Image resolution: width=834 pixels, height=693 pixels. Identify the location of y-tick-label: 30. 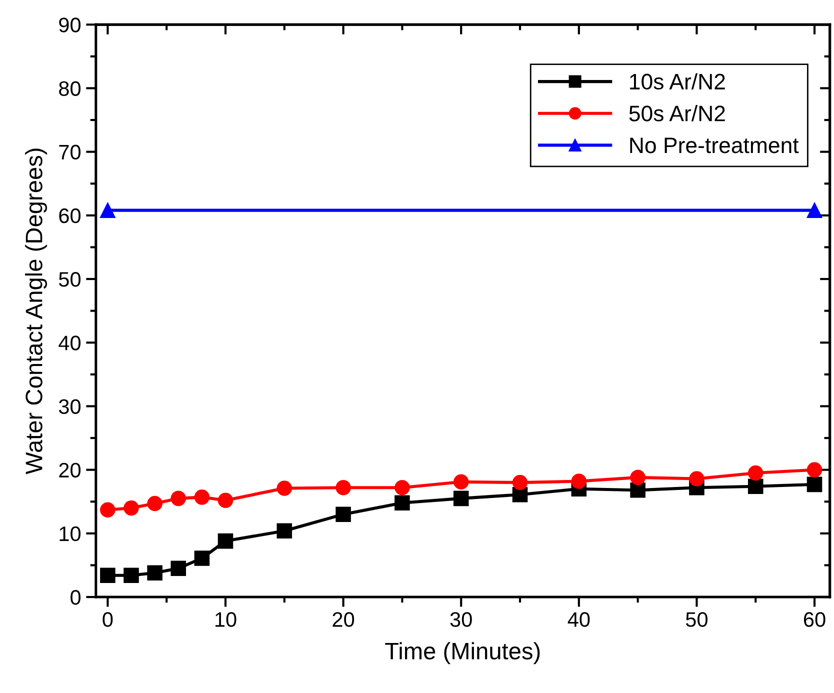
(69, 406).